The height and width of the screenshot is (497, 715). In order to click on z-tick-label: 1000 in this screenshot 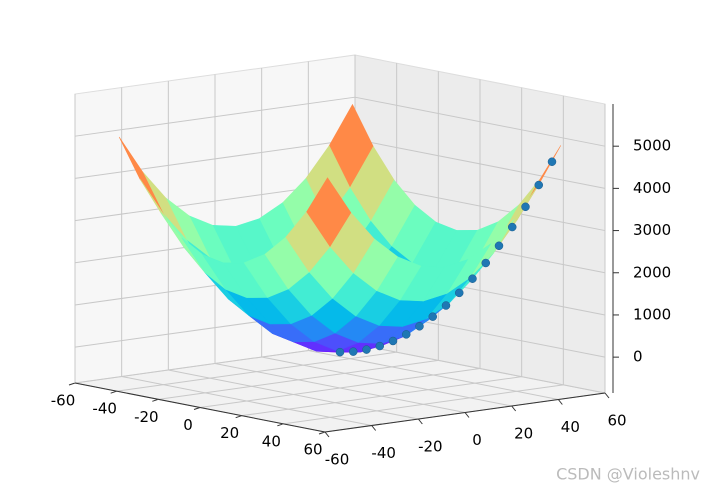, I will do `click(652, 314)`.